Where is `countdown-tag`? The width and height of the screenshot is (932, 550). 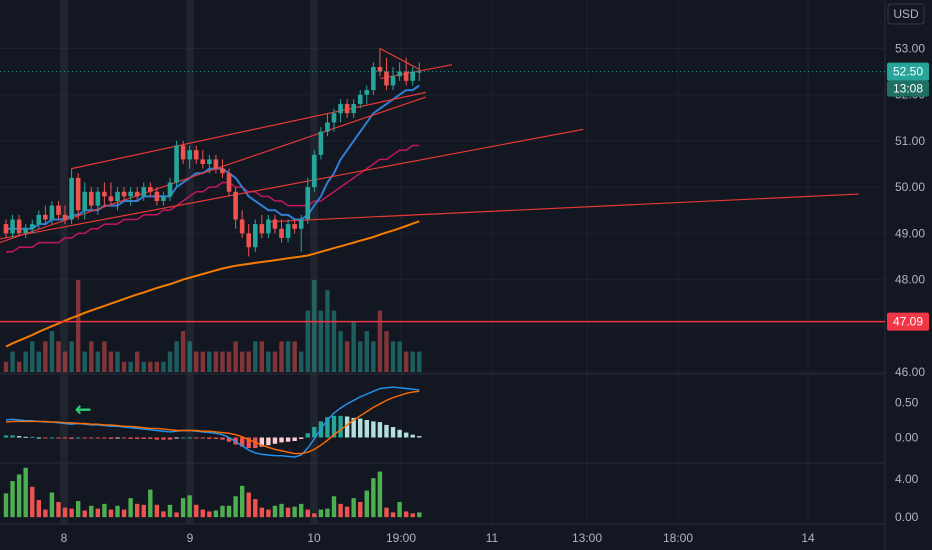 countdown-tag is located at coordinates (908, 88).